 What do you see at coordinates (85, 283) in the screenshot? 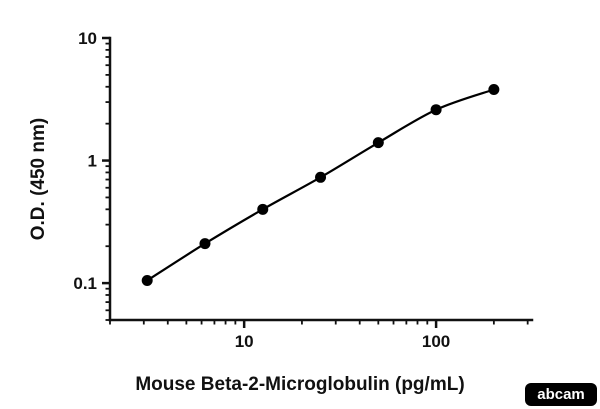
I see `y-tick-label: 0.1` at bounding box center [85, 283].